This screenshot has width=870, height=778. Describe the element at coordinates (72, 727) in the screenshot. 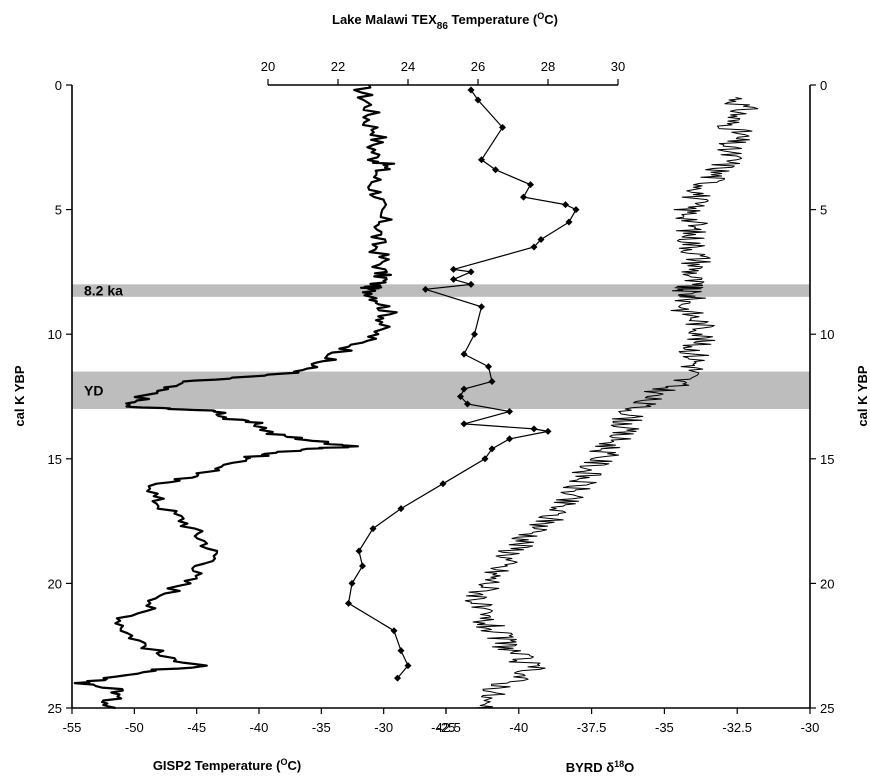

I see `gisp2_x-tick-label: -55` at that location.